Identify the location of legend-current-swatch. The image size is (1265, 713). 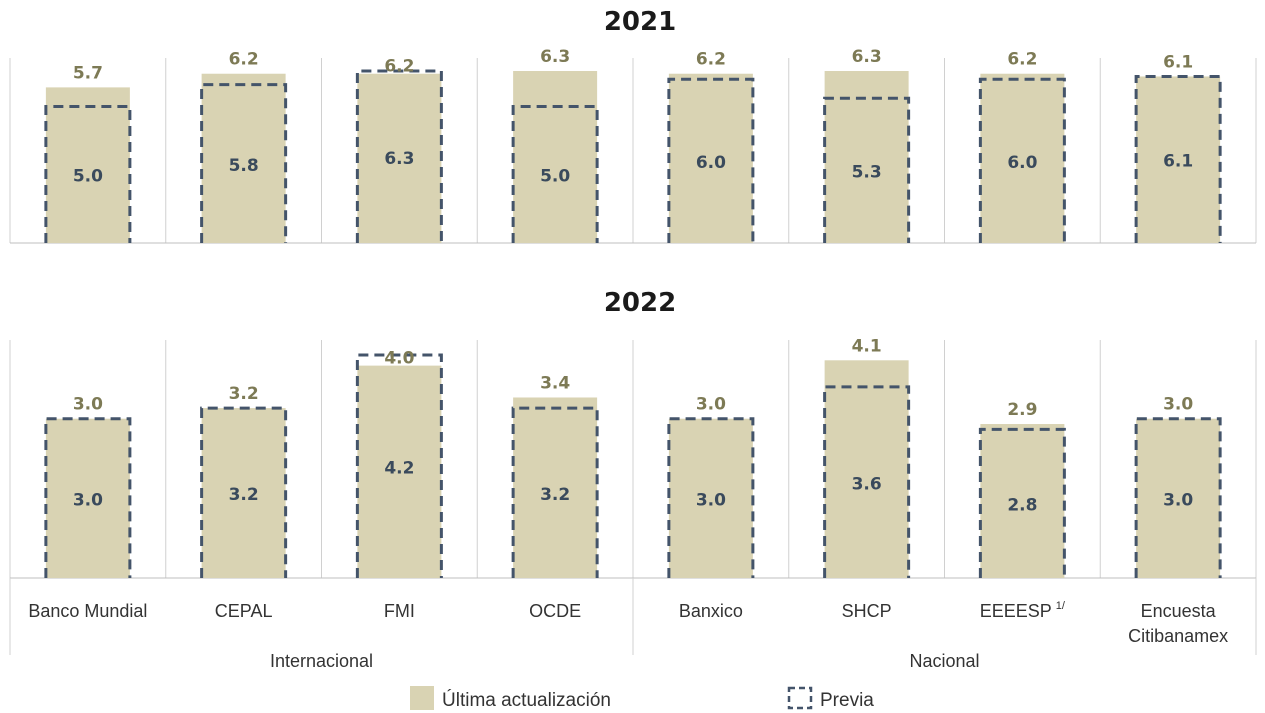
(422, 698).